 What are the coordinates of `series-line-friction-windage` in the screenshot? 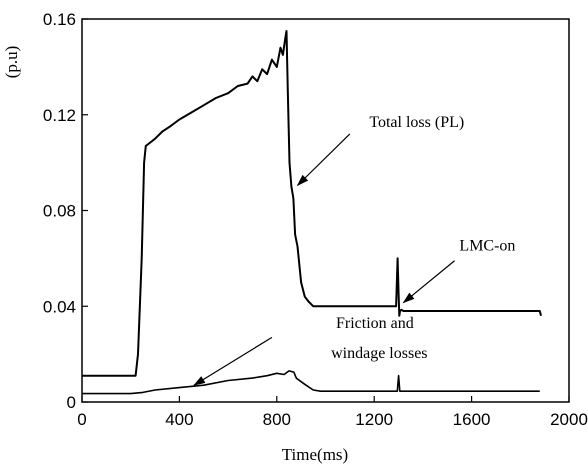 It's located at (311, 382).